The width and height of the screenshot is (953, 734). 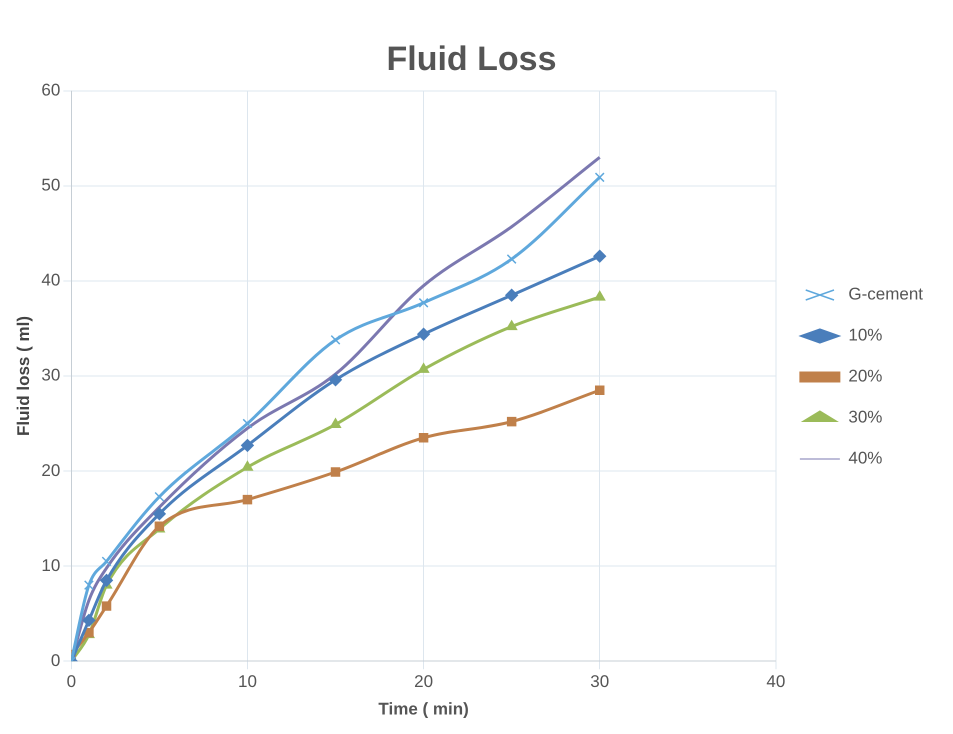 I want to click on legend-label: 30%, so click(x=865, y=417).